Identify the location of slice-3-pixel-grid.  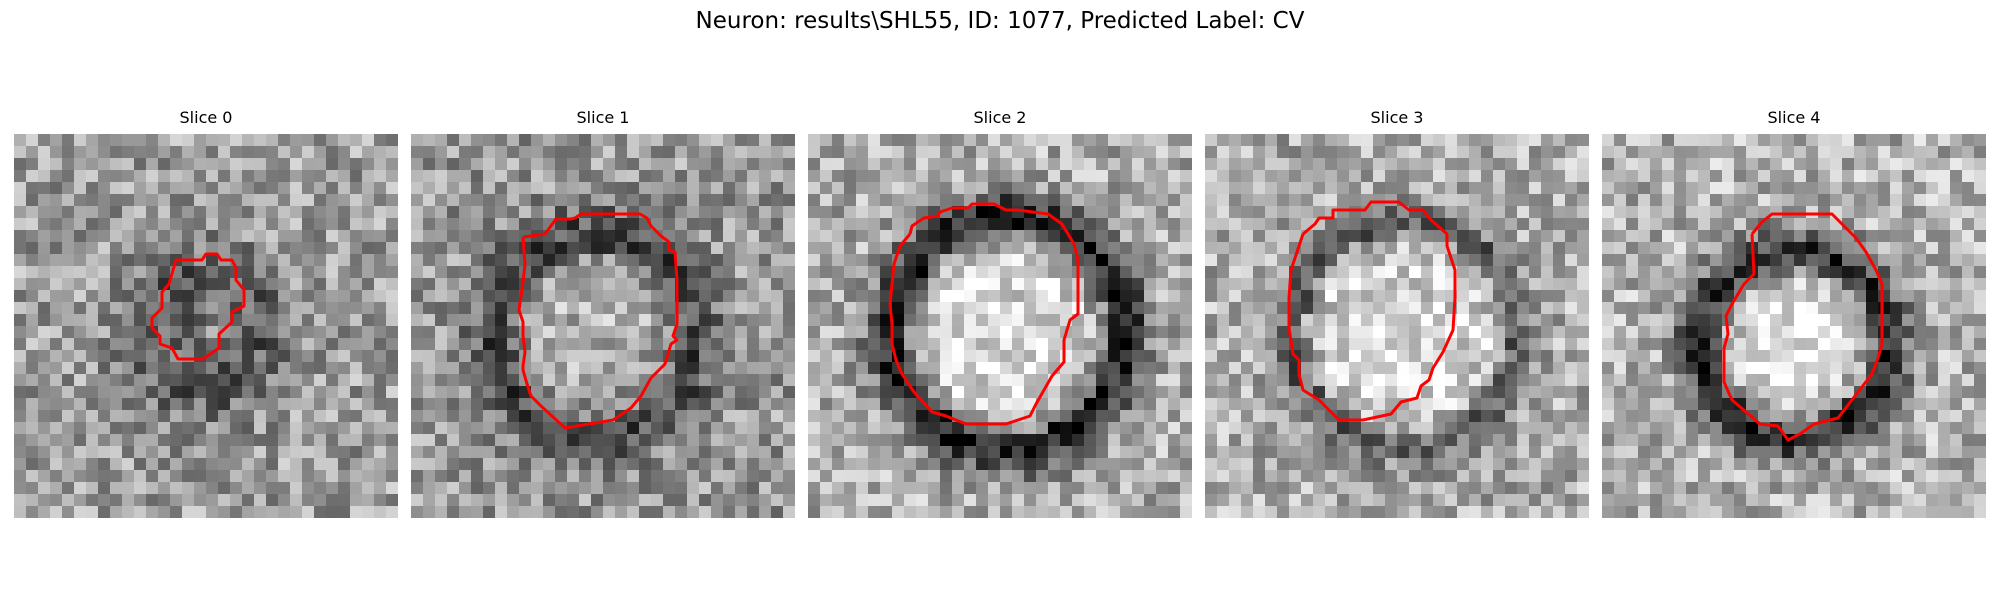
(1397, 326).